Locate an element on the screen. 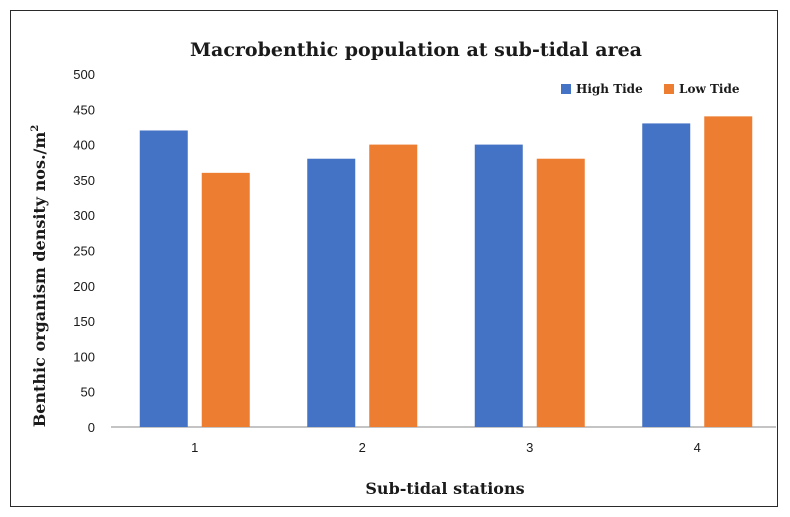 The width and height of the screenshot is (790, 517). y-tick-label: 200 is located at coordinates (84, 286).